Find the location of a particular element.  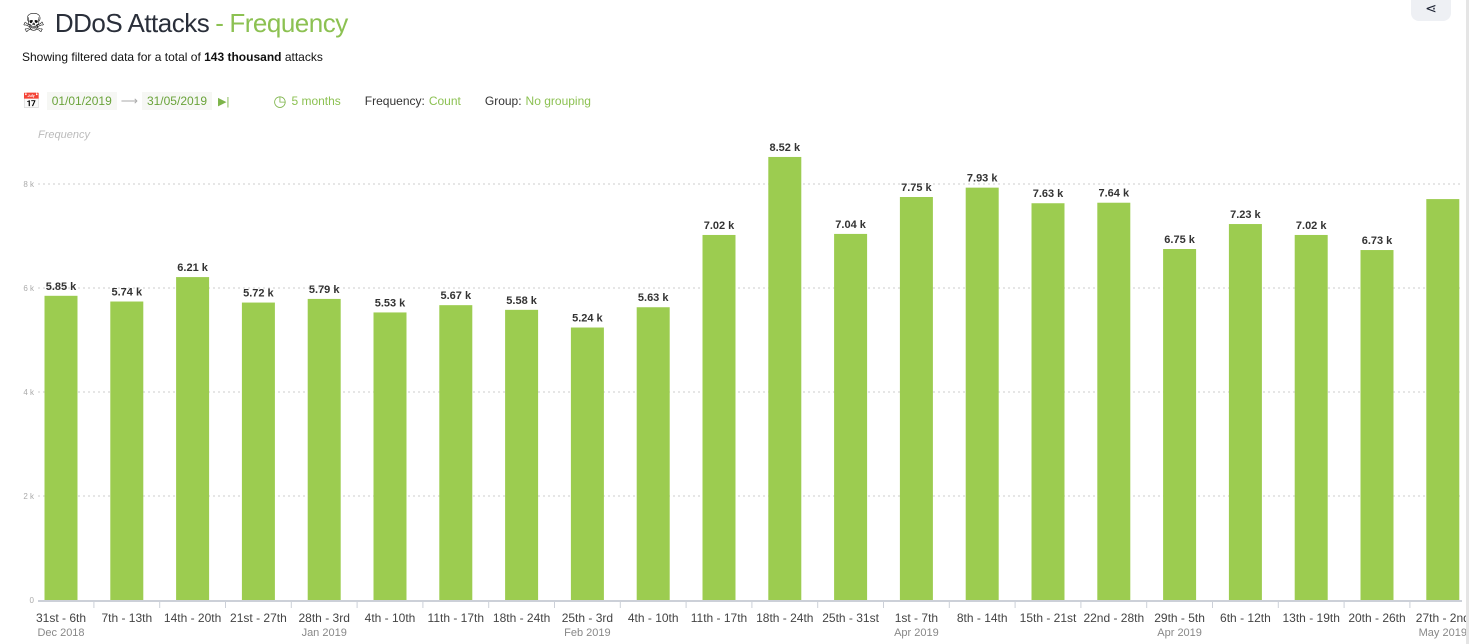

y-tick-label: 8 k is located at coordinates (29, 184).